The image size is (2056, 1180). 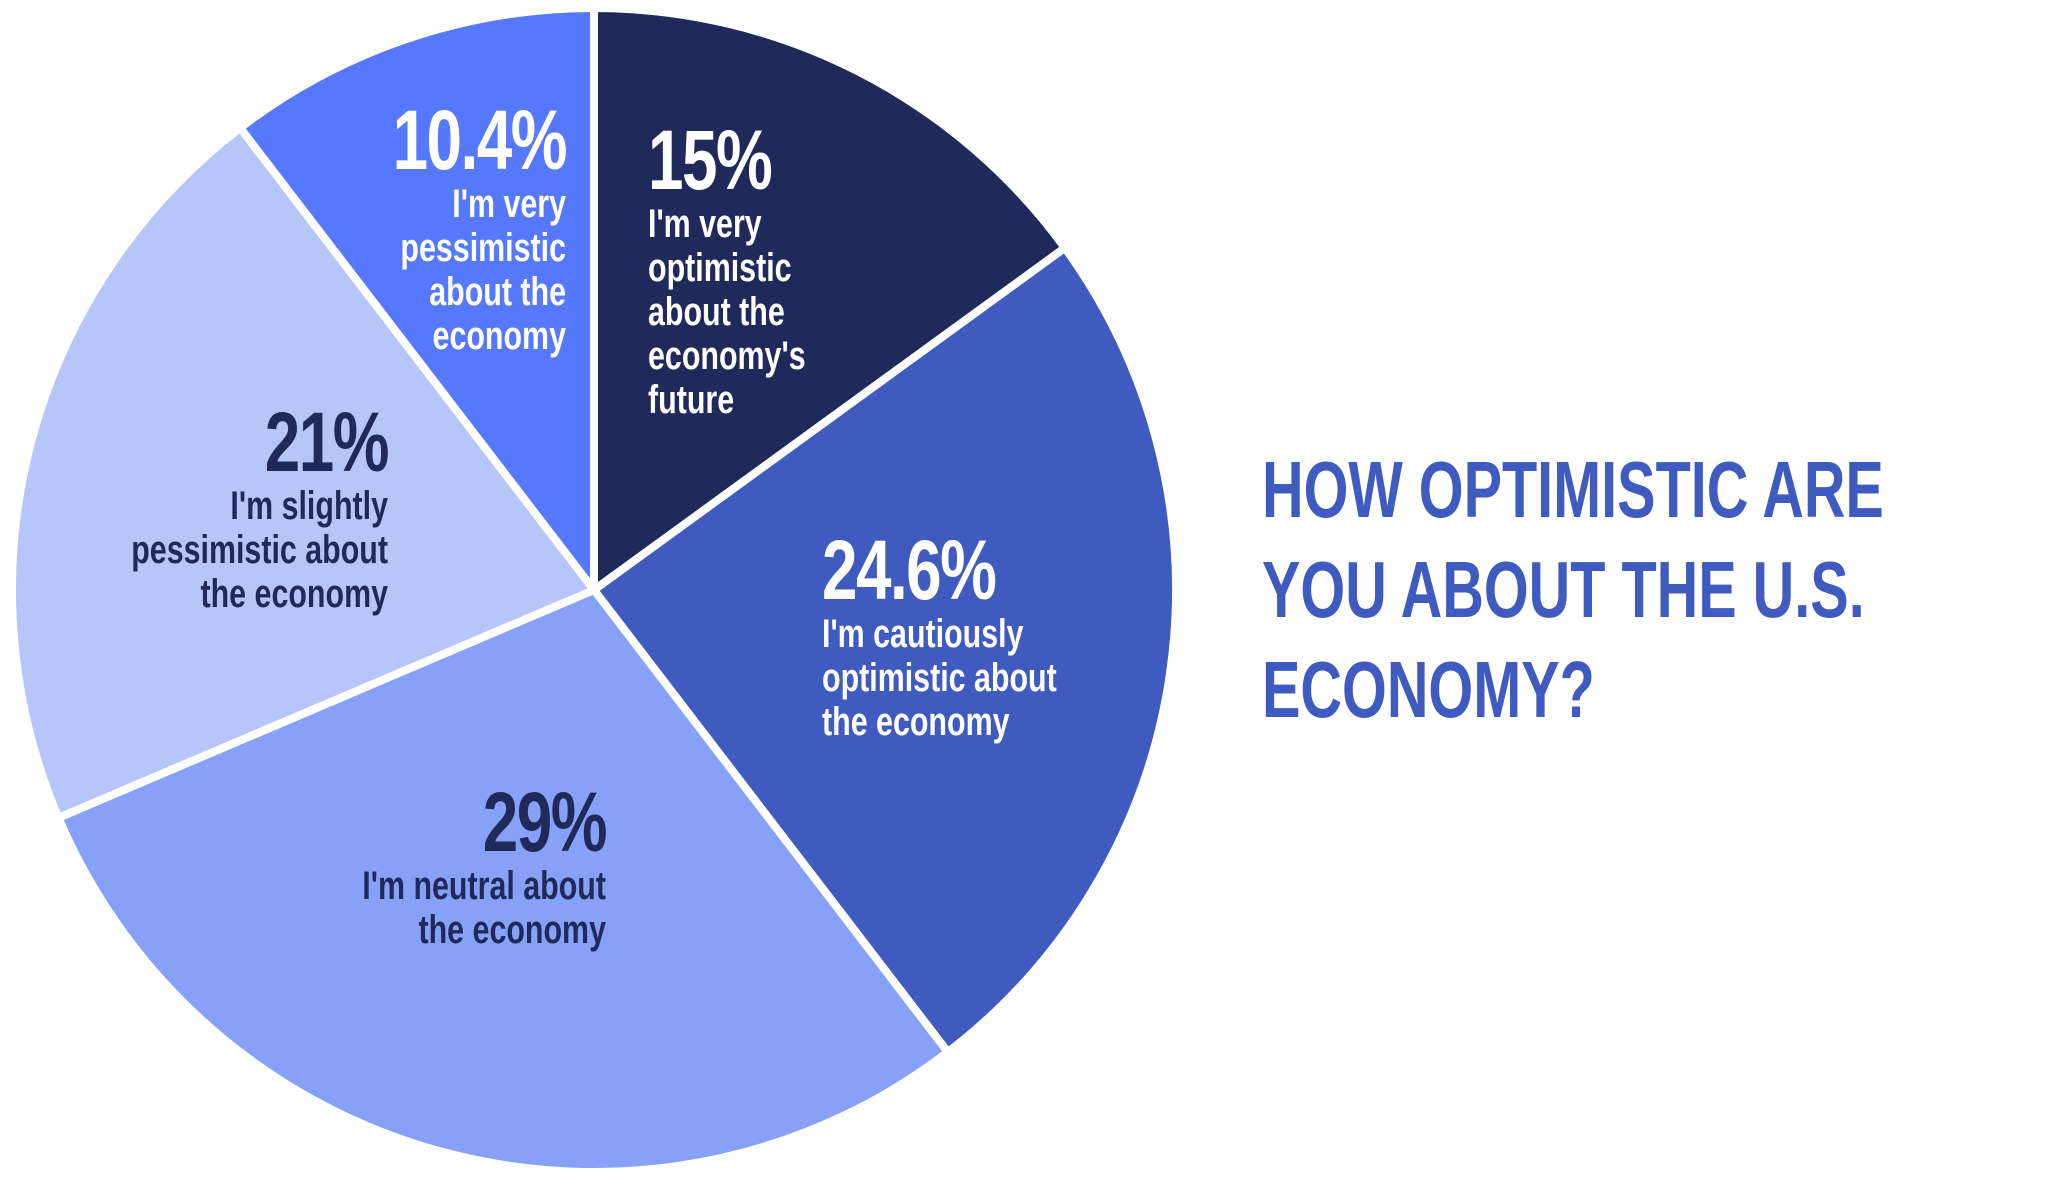 I want to click on value-label: 10.4%, so click(x=480, y=140).